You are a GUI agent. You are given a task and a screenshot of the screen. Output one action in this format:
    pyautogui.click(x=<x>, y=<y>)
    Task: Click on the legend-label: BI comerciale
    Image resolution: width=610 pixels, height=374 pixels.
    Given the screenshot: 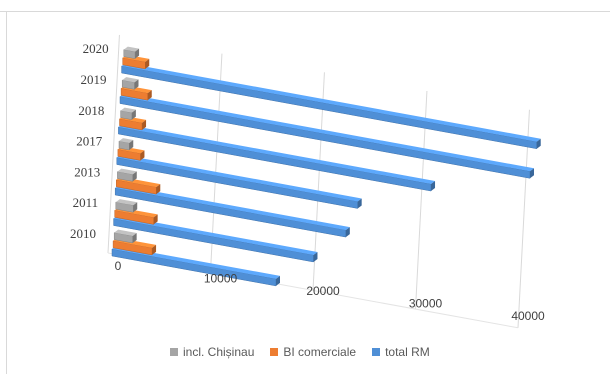 What is the action you would take?
    pyautogui.click(x=320, y=352)
    